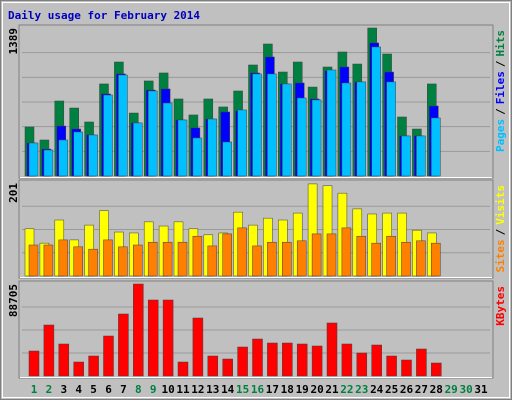  I want to click on x-tick-label: 10, so click(167, 389).